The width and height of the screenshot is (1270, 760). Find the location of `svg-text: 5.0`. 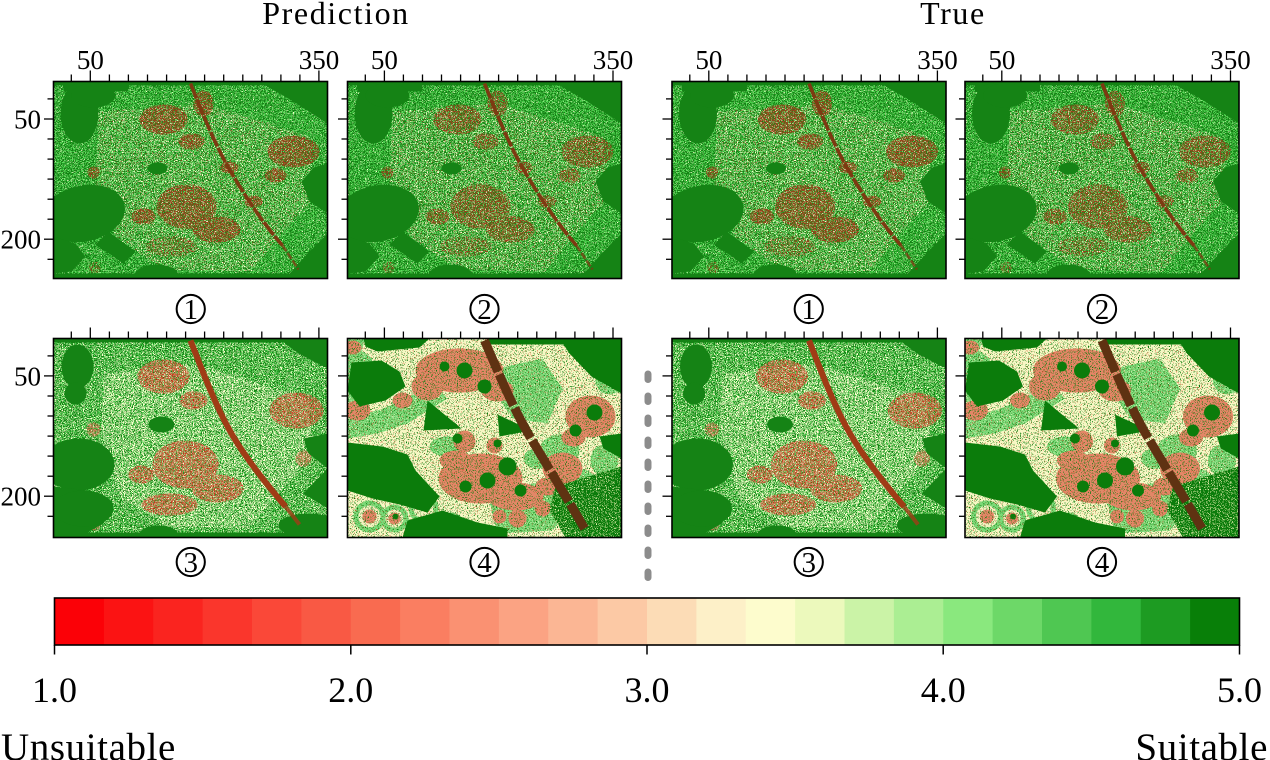

svg-text: 5.0 is located at coordinates (1239, 690).